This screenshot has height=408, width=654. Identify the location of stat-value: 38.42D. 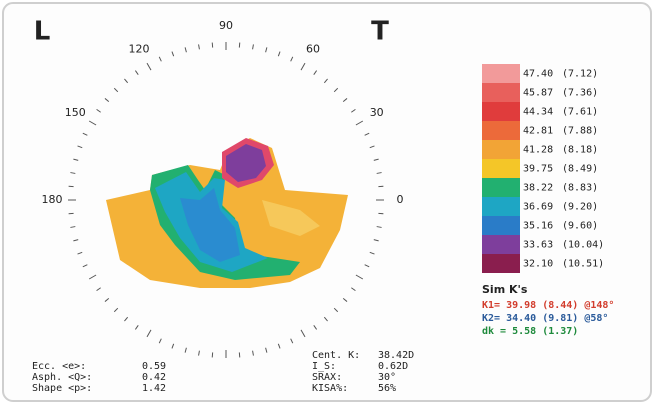
(396, 355).